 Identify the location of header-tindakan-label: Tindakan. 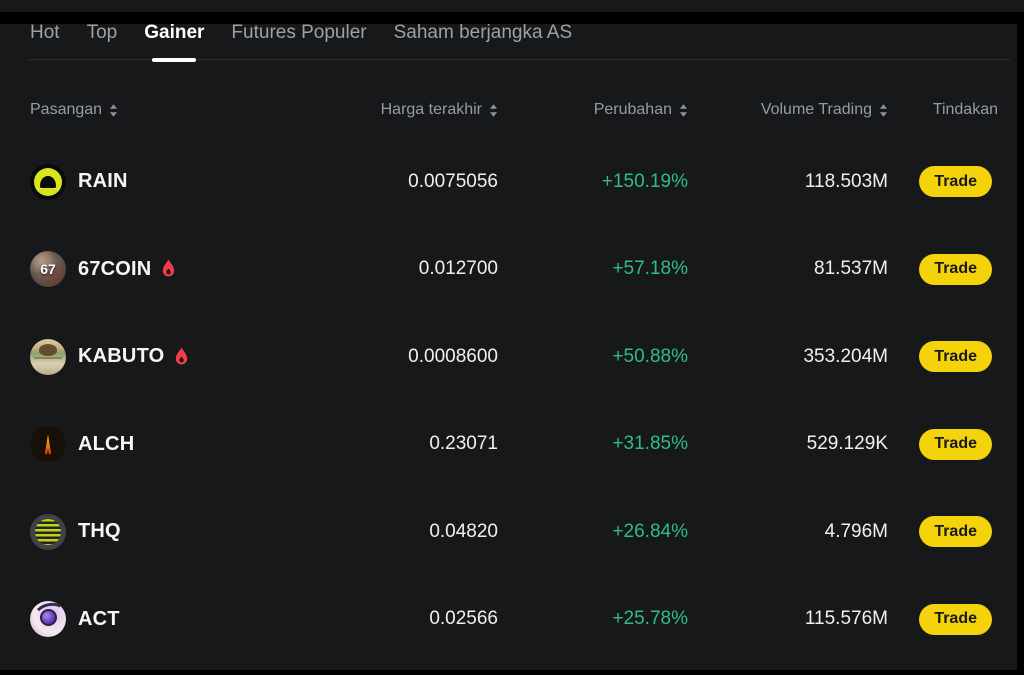
(965, 109).